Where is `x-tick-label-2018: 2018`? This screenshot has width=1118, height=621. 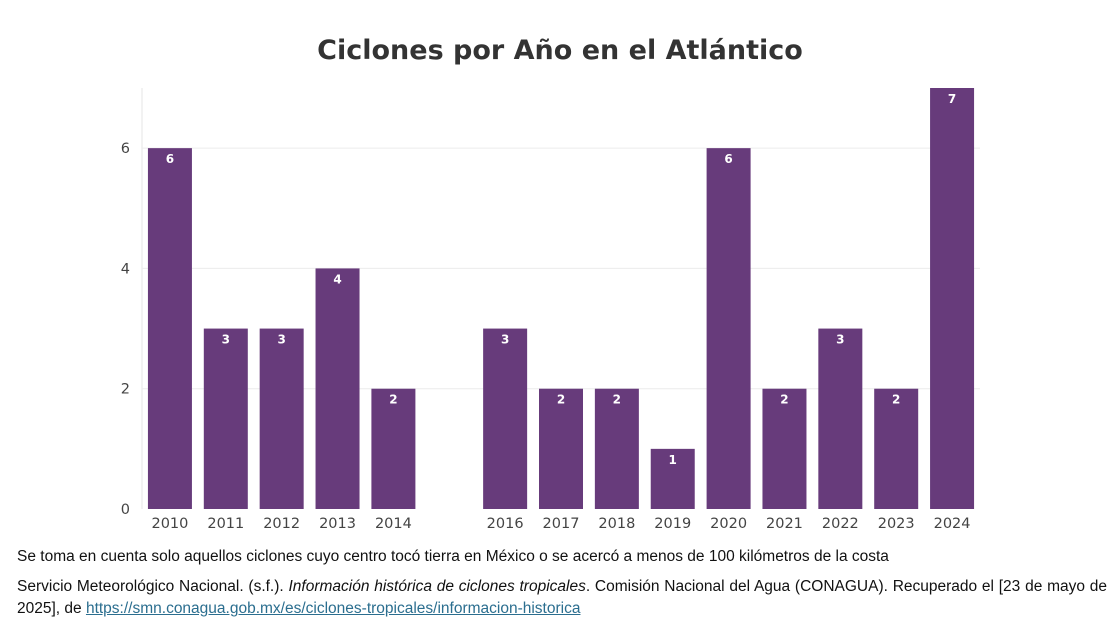 x-tick-label-2018: 2018 is located at coordinates (616, 524).